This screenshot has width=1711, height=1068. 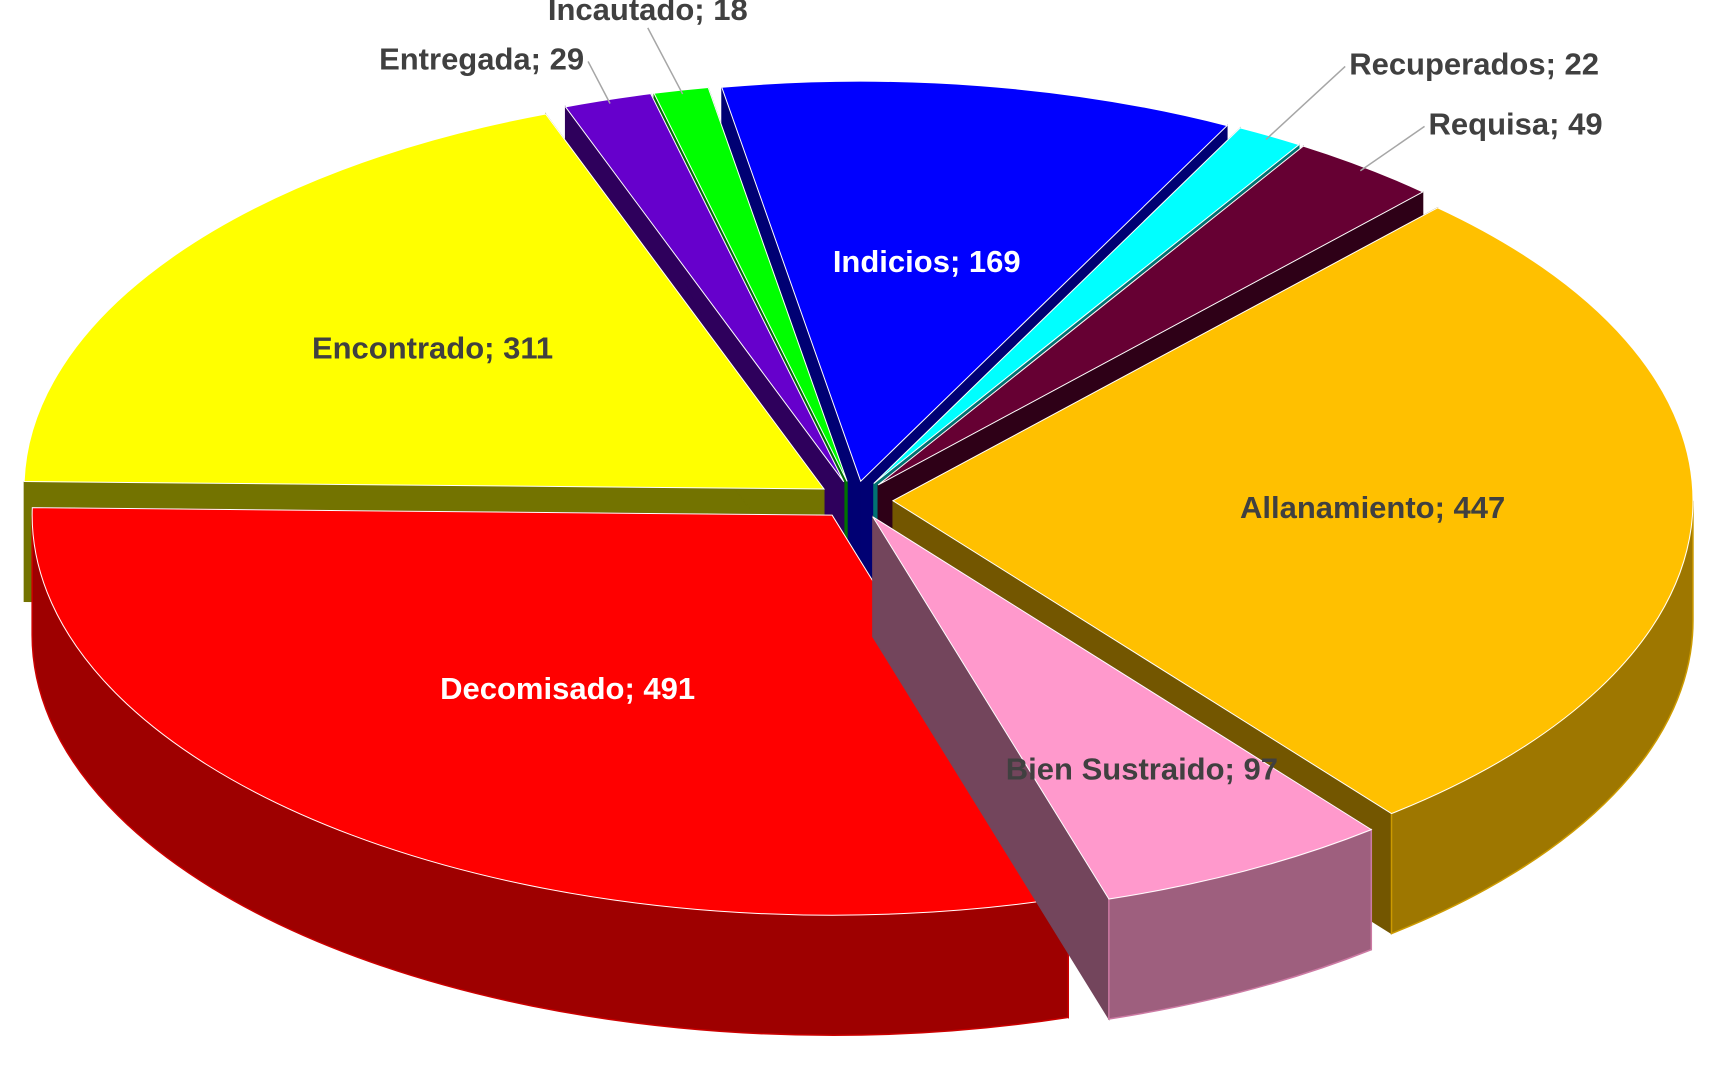 What do you see at coordinates (648, 13) in the screenshot?
I see `data-label: Incautado; 18` at bounding box center [648, 13].